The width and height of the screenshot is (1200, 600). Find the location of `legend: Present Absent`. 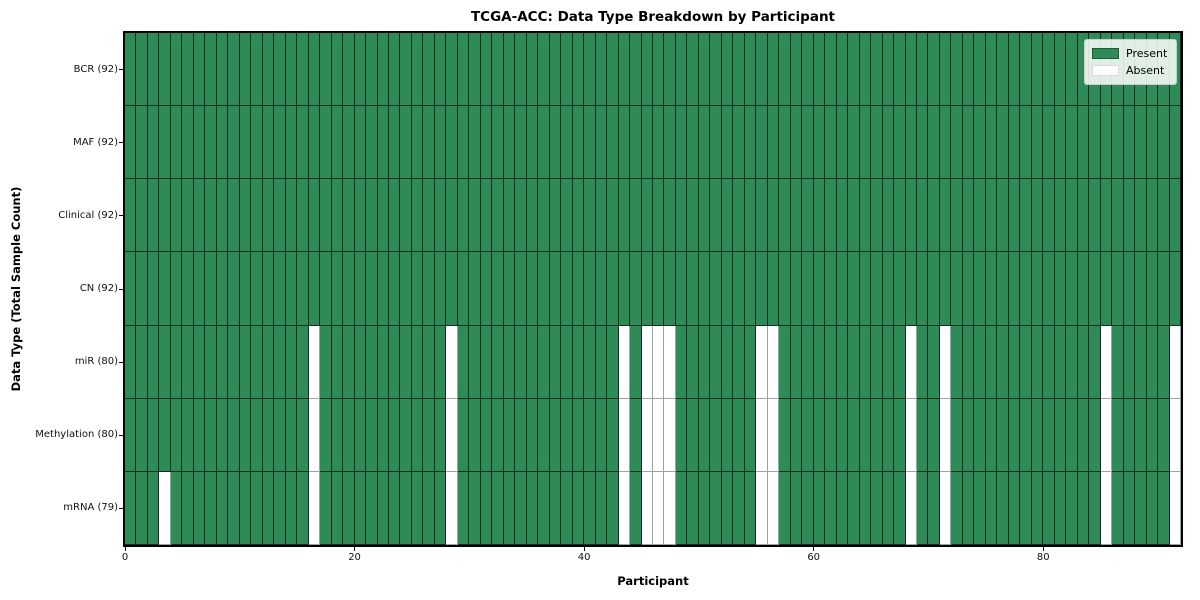

legend: Present Absent is located at coordinates (1130, 62).